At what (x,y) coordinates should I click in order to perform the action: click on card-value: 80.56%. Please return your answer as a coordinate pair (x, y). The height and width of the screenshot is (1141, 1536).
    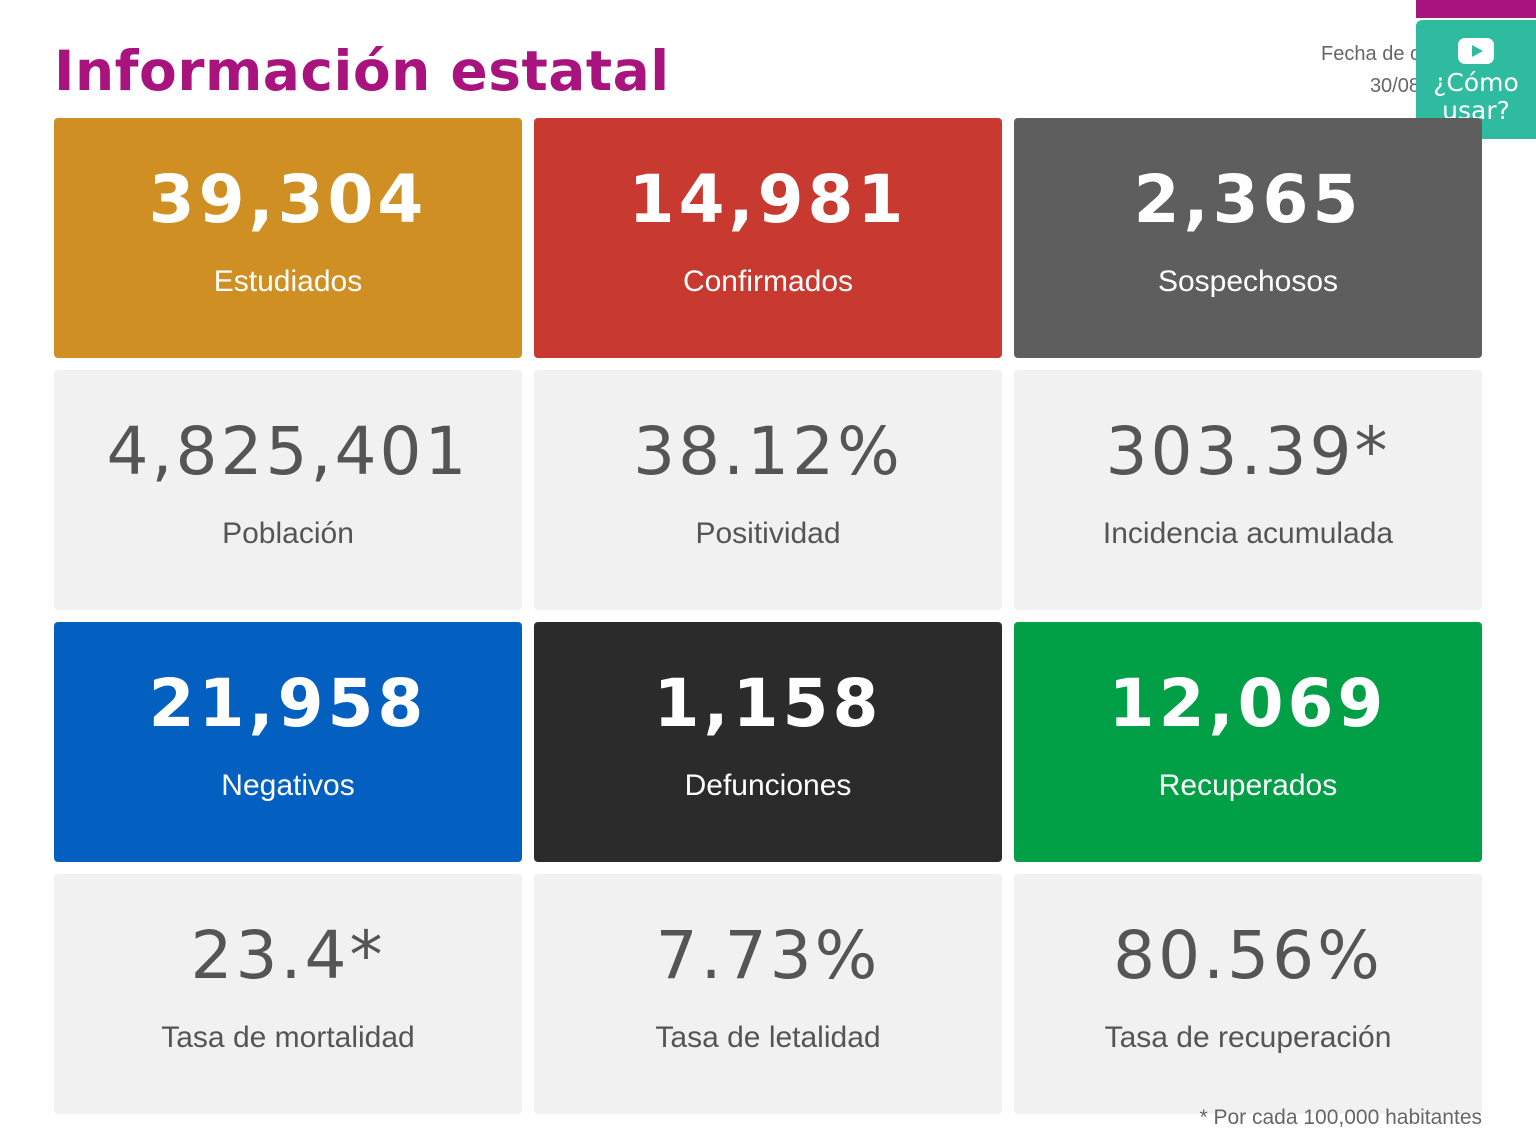
    Looking at the image, I should click on (1248, 955).